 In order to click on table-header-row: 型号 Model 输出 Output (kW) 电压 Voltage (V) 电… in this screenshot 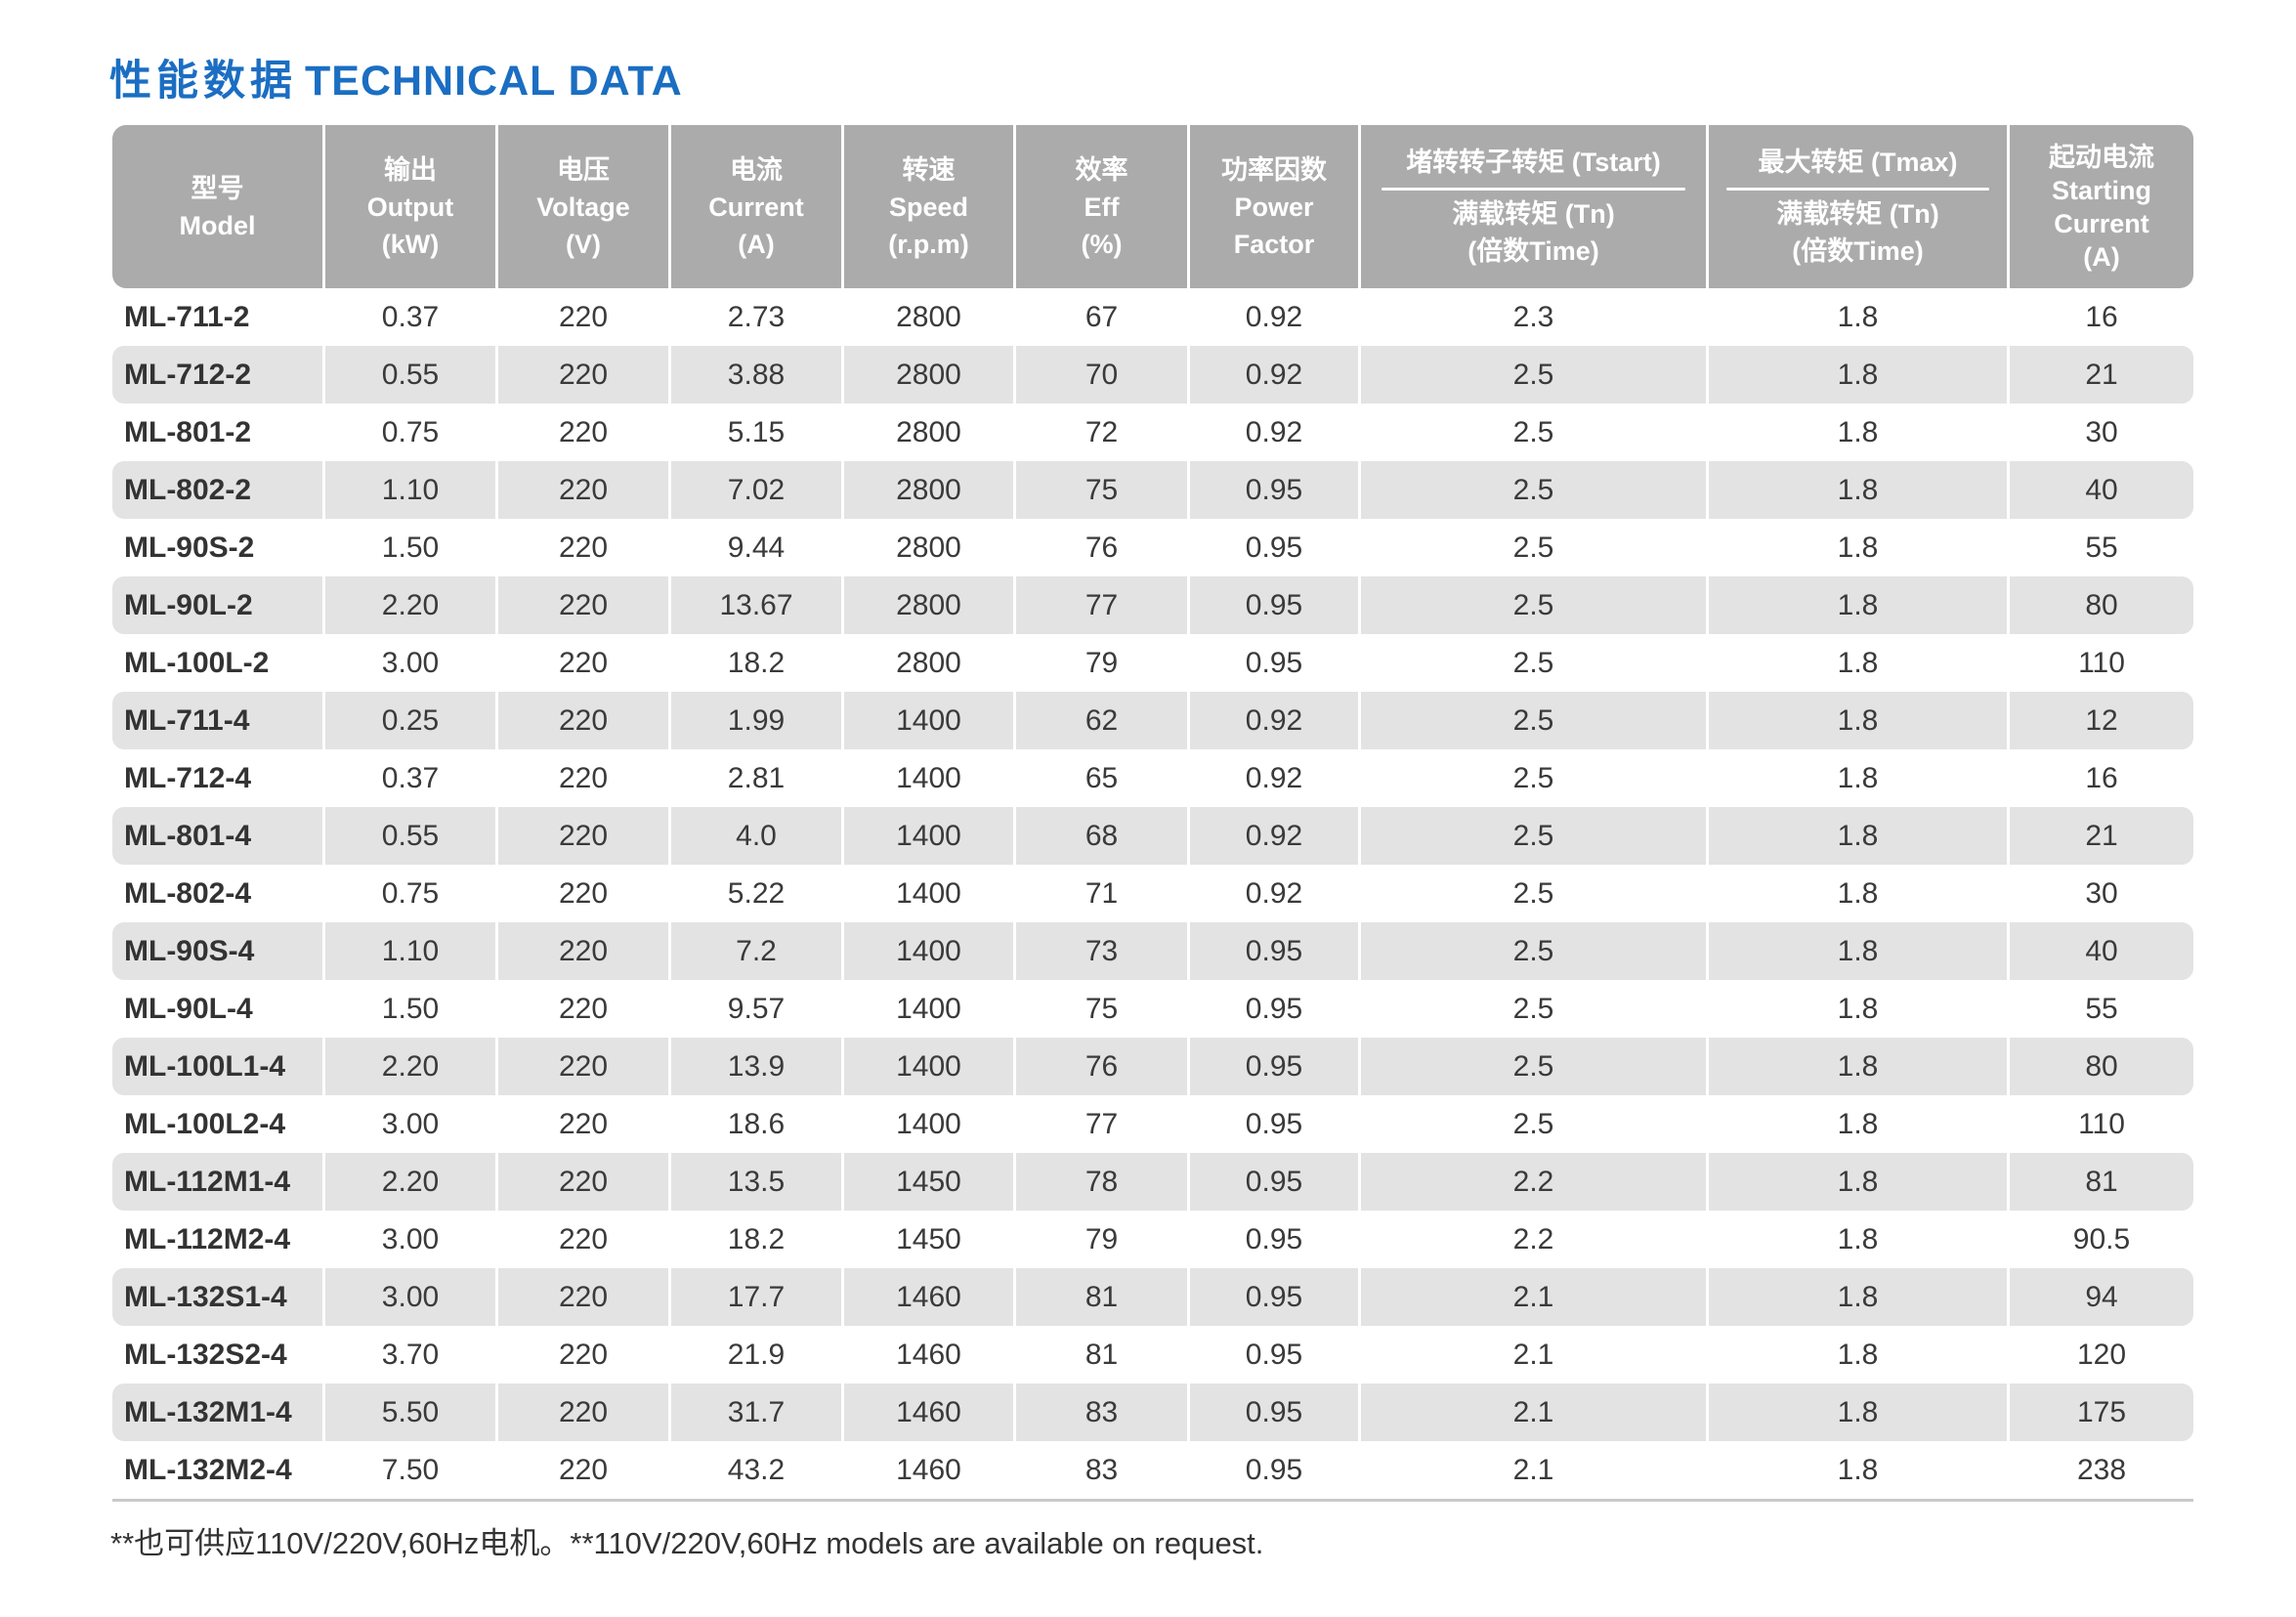, I will do `click(1152, 206)`.